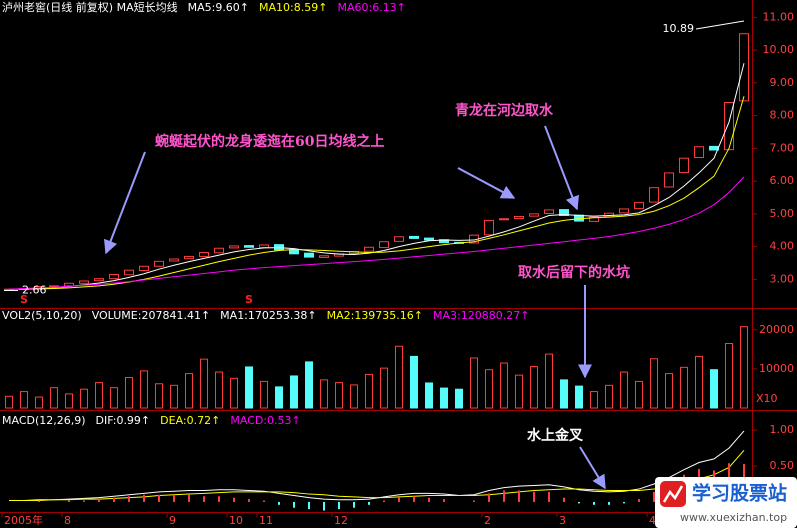 The image size is (797, 528). Describe the element at coordinates (733, 517) in the screenshot. I see `watermark-url: www.xuexizhan.top` at that location.